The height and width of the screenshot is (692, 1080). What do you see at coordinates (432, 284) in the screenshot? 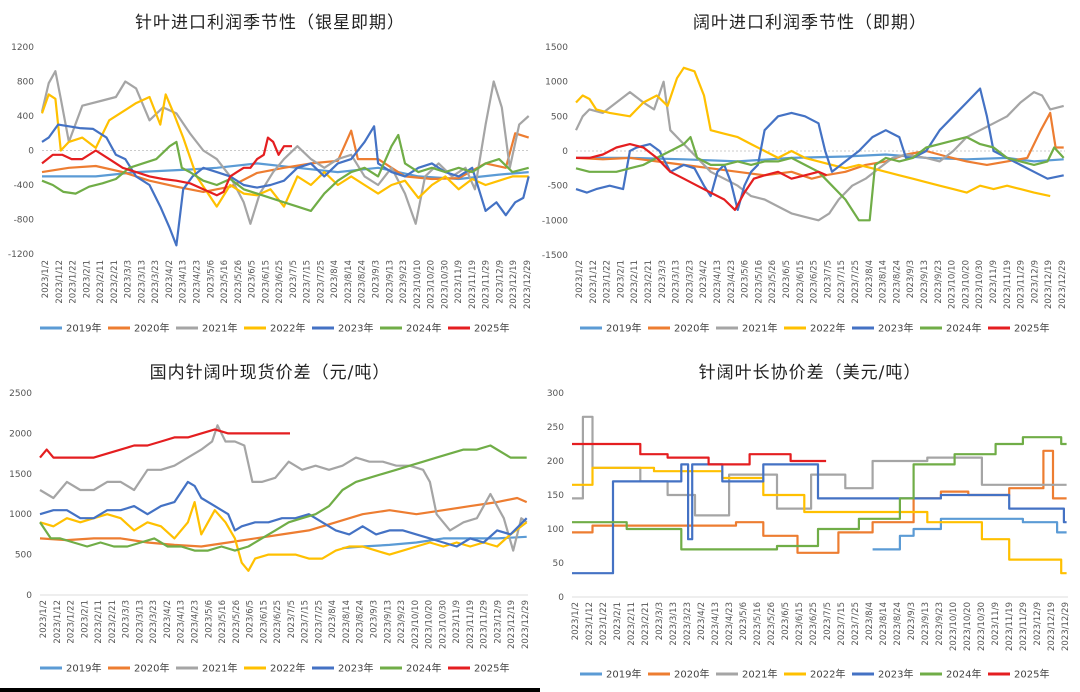
I see `x-tick-label: 2023/10/20` at bounding box center [432, 284].